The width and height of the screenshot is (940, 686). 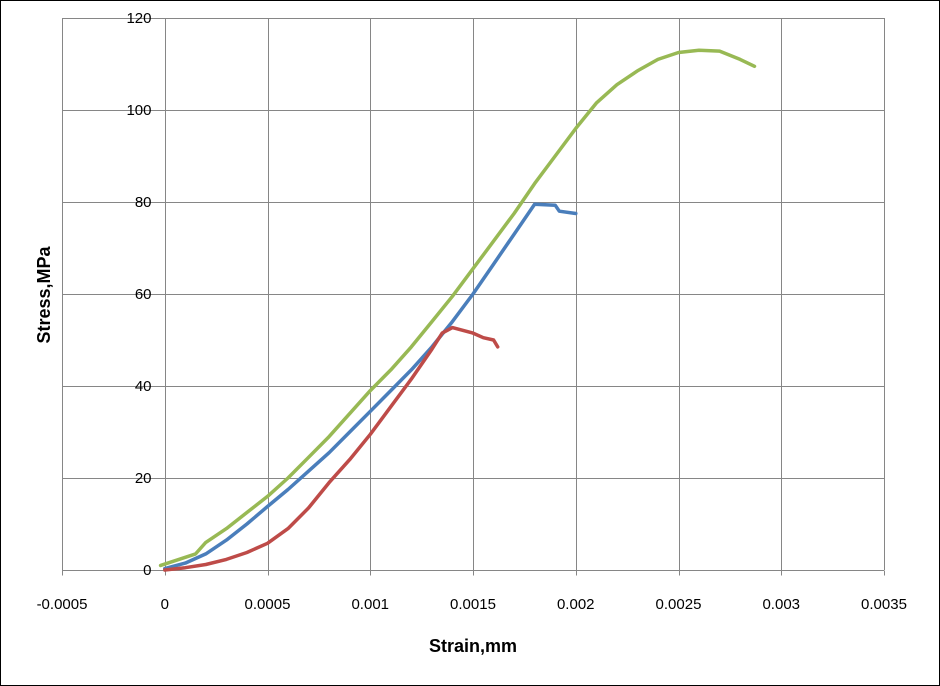 What do you see at coordinates (138, 18) in the screenshot?
I see `y-tick-label: 120` at bounding box center [138, 18].